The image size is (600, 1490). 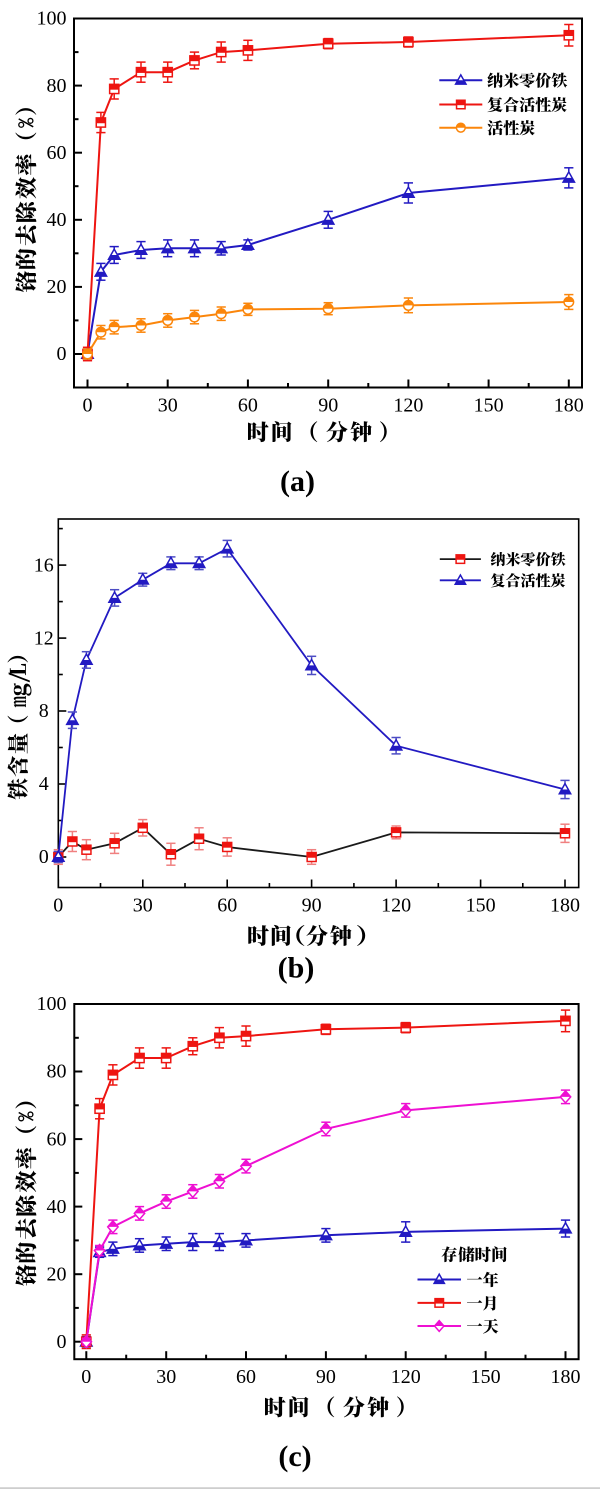 What do you see at coordinates (44, 565) in the screenshot?
I see `svg-text: 16` at bounding box center [44, 565].